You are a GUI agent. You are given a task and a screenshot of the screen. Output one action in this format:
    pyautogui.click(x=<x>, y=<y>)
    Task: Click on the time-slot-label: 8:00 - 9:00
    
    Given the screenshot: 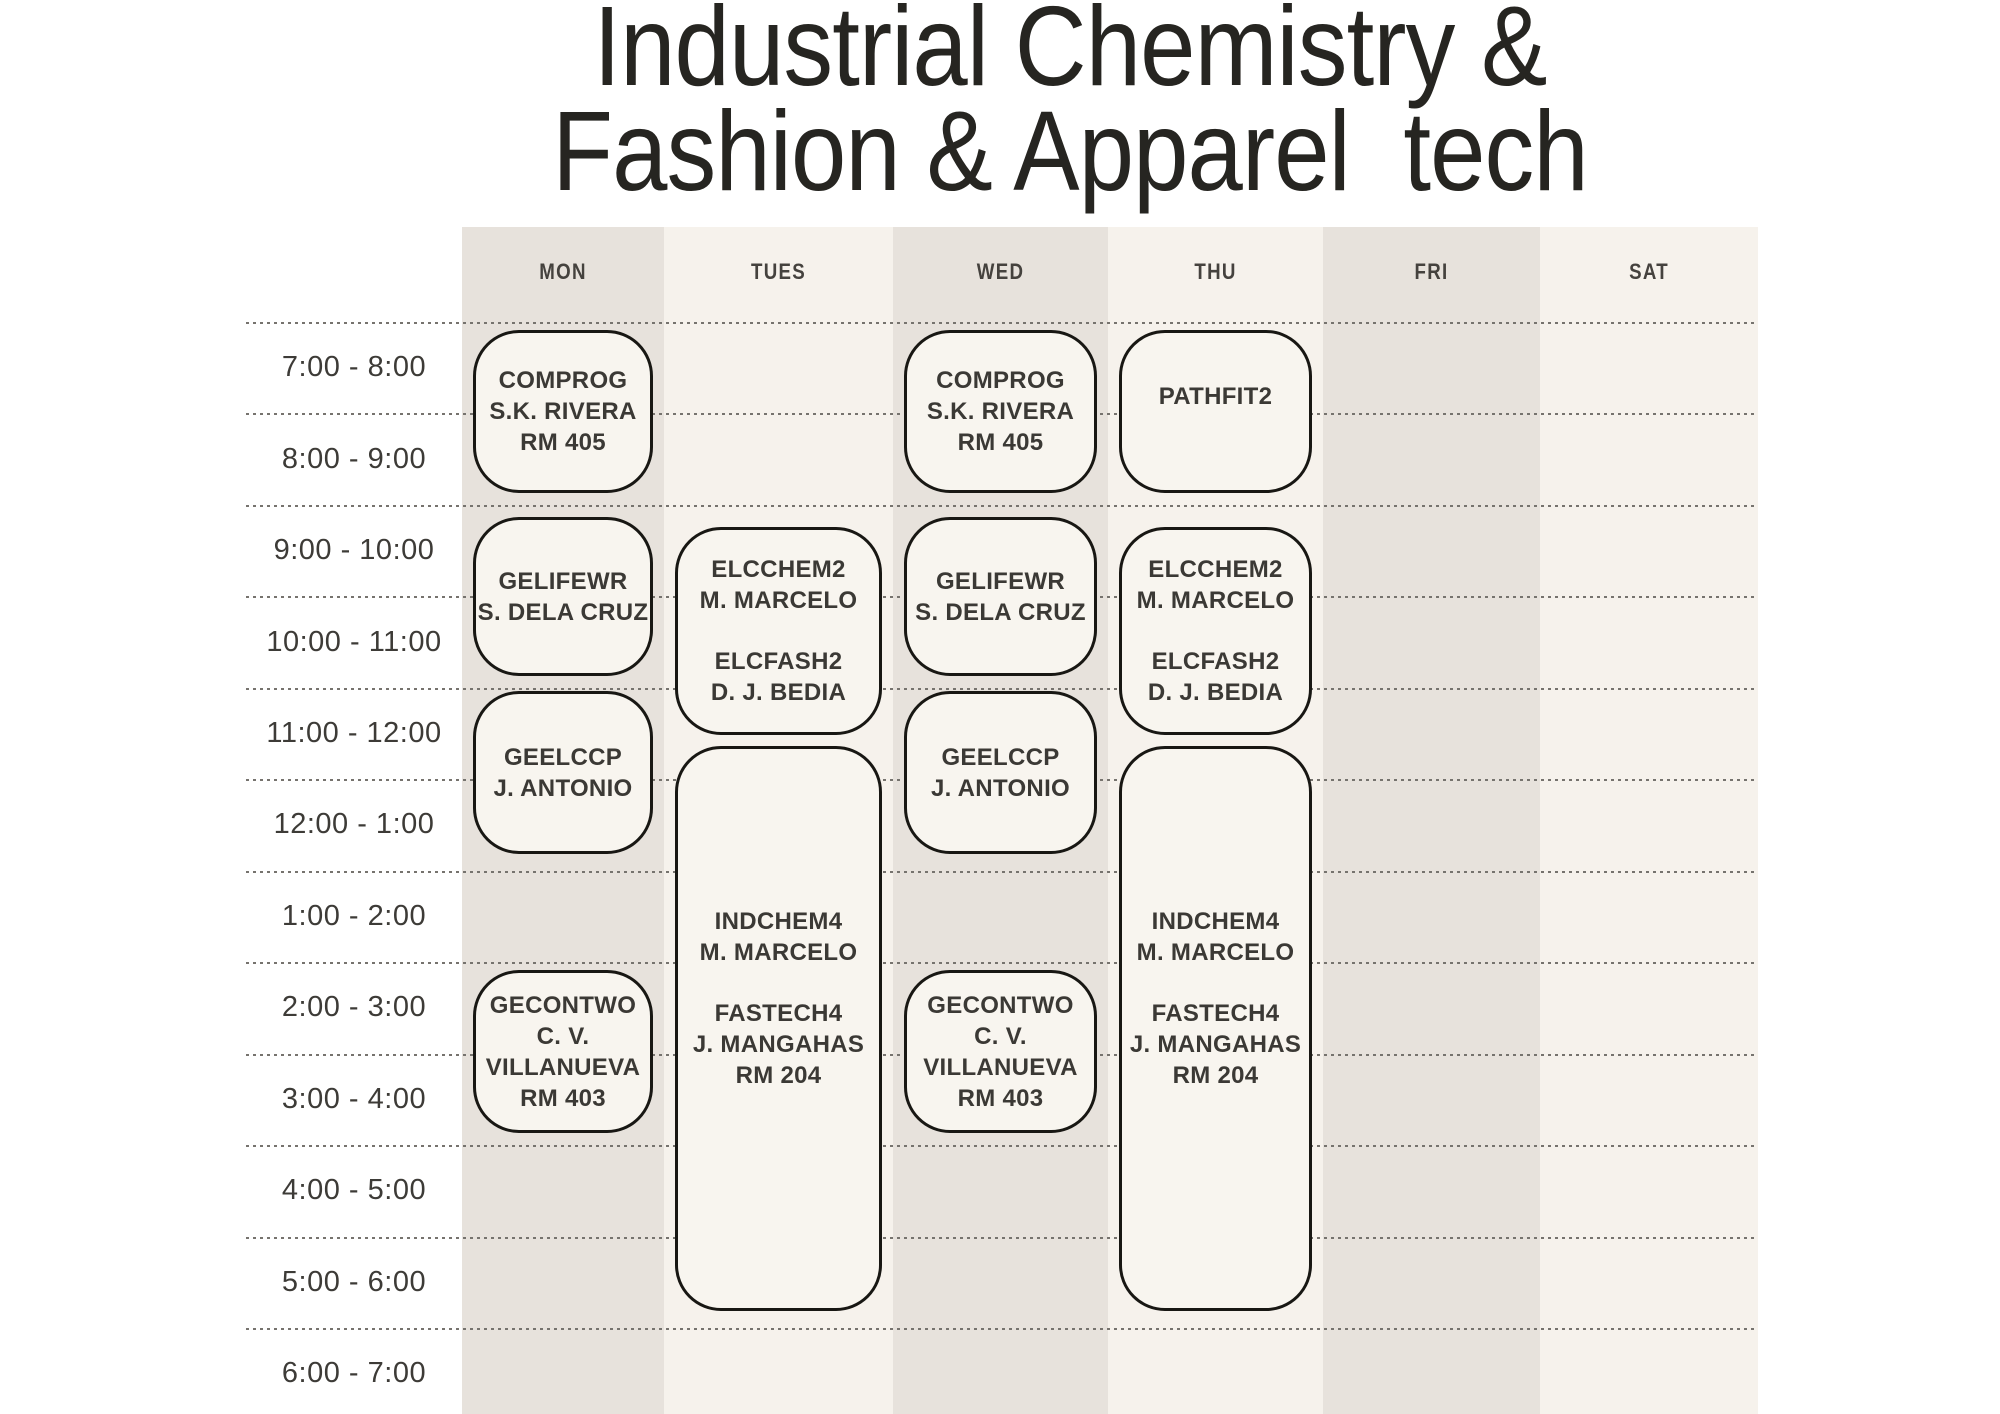 What is the action you would take?
    pyautogui.click(x=354, y=458)
    